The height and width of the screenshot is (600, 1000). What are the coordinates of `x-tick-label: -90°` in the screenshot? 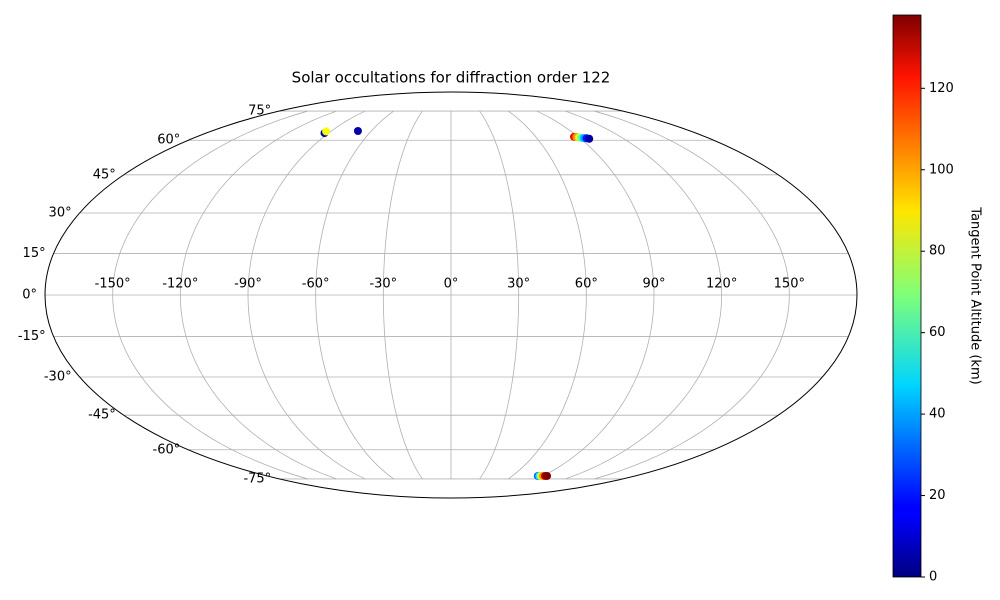 It's located at (248, 284).